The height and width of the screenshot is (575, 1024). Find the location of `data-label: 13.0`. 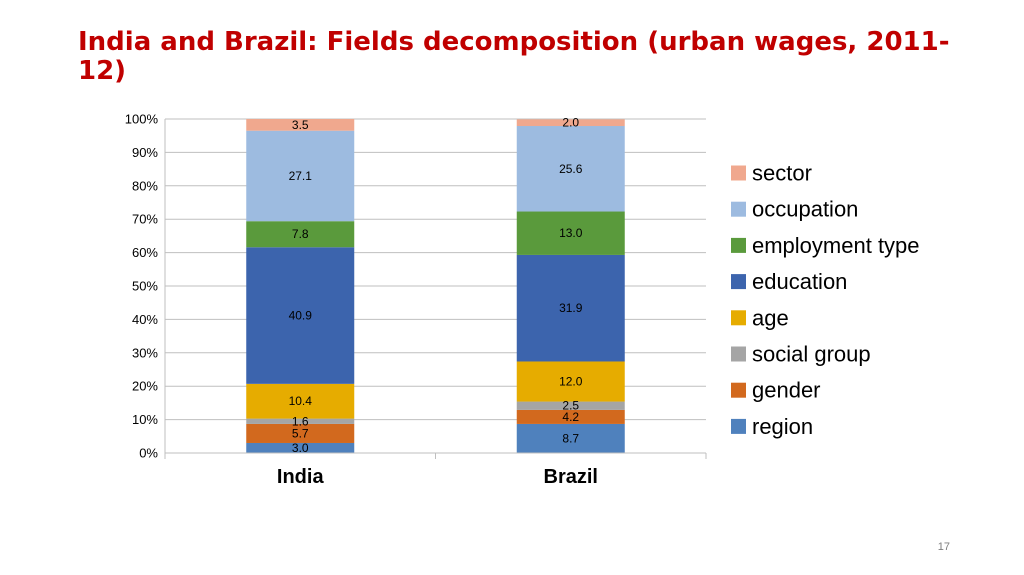

data-label: 13.0 is located at coordinates (571, 233).